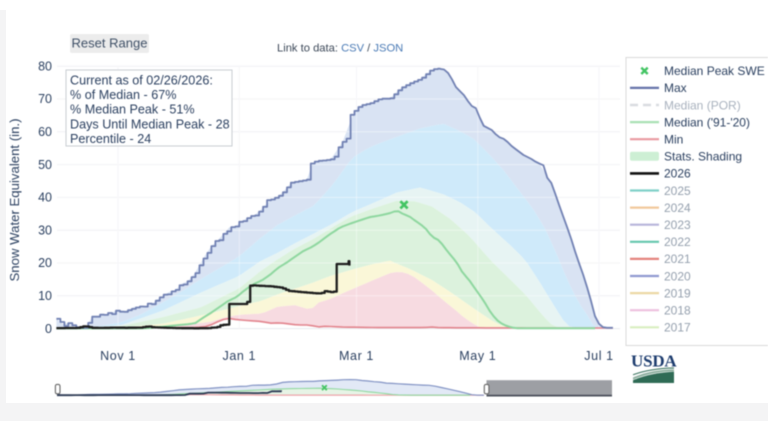 The height and width of the screenshot is (432, 768). I want to click on svg-text: 2025, so click(677, 191).